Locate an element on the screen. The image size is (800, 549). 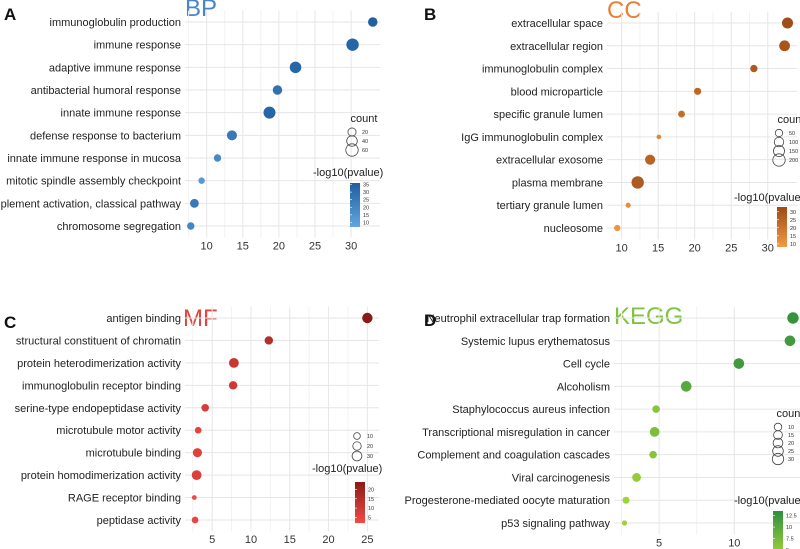
category-label: chromosome segregation is located at coordinates (119, 227).